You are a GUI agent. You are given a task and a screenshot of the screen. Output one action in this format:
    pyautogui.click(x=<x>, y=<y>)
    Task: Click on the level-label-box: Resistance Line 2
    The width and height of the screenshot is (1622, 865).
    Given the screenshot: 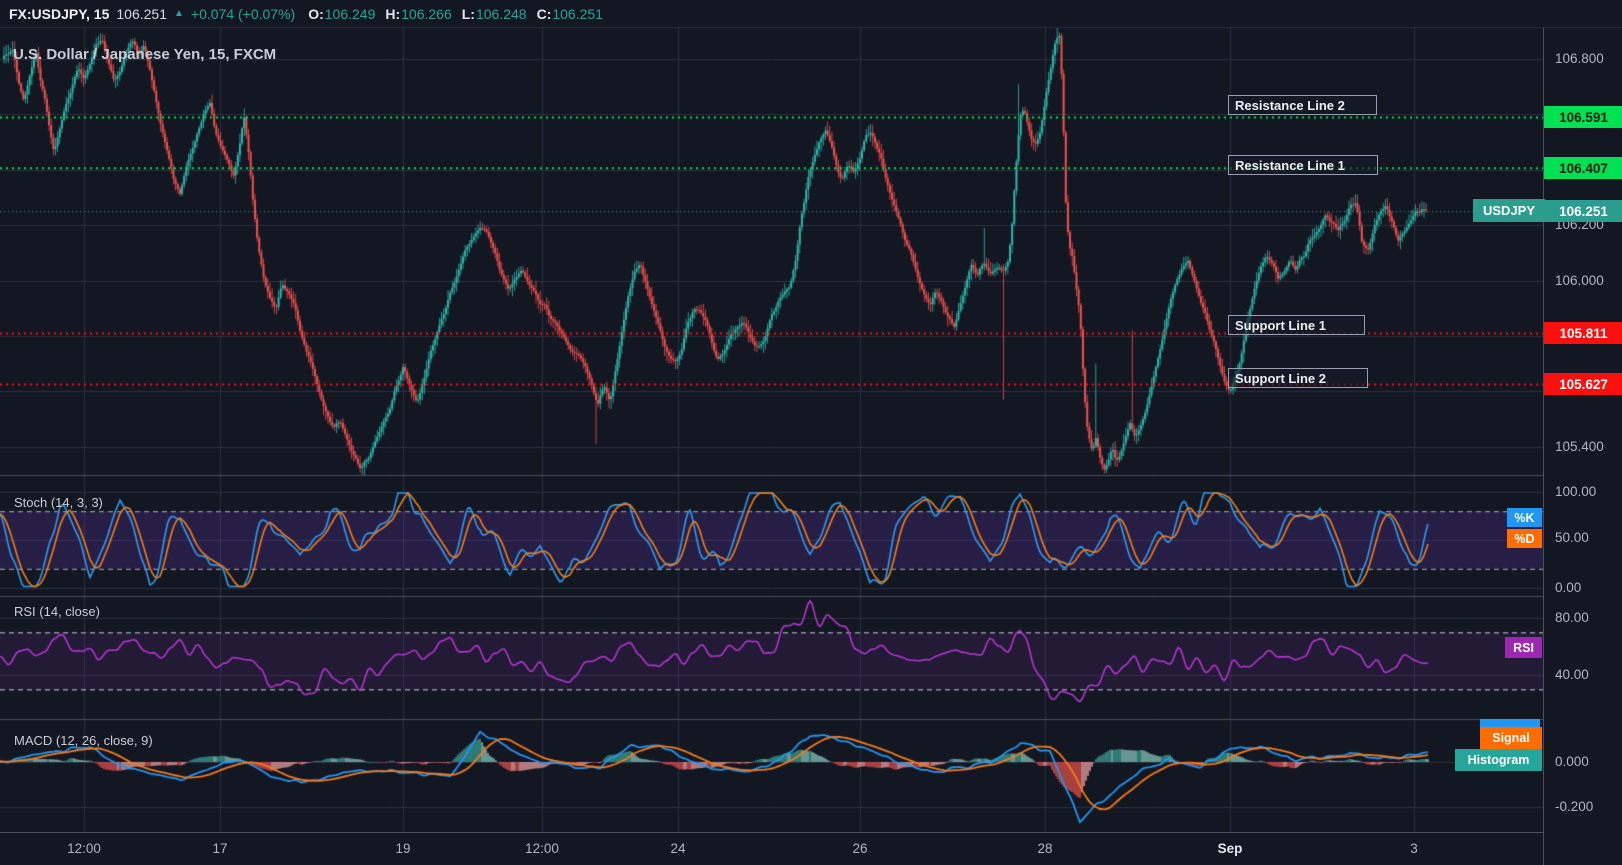 What is the action you would take?
    pyautogui.click(x=1302, y=105)
    